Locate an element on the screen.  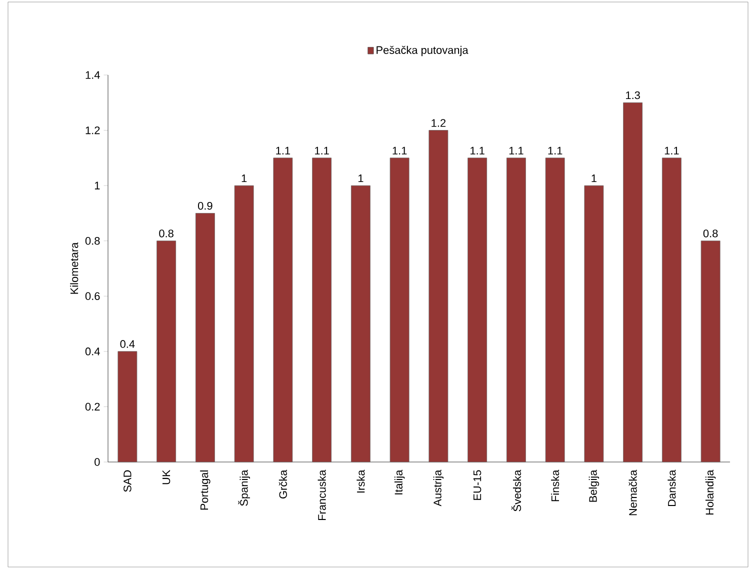
x-tick-label: Nemačka is located at coordinates (632, 493).